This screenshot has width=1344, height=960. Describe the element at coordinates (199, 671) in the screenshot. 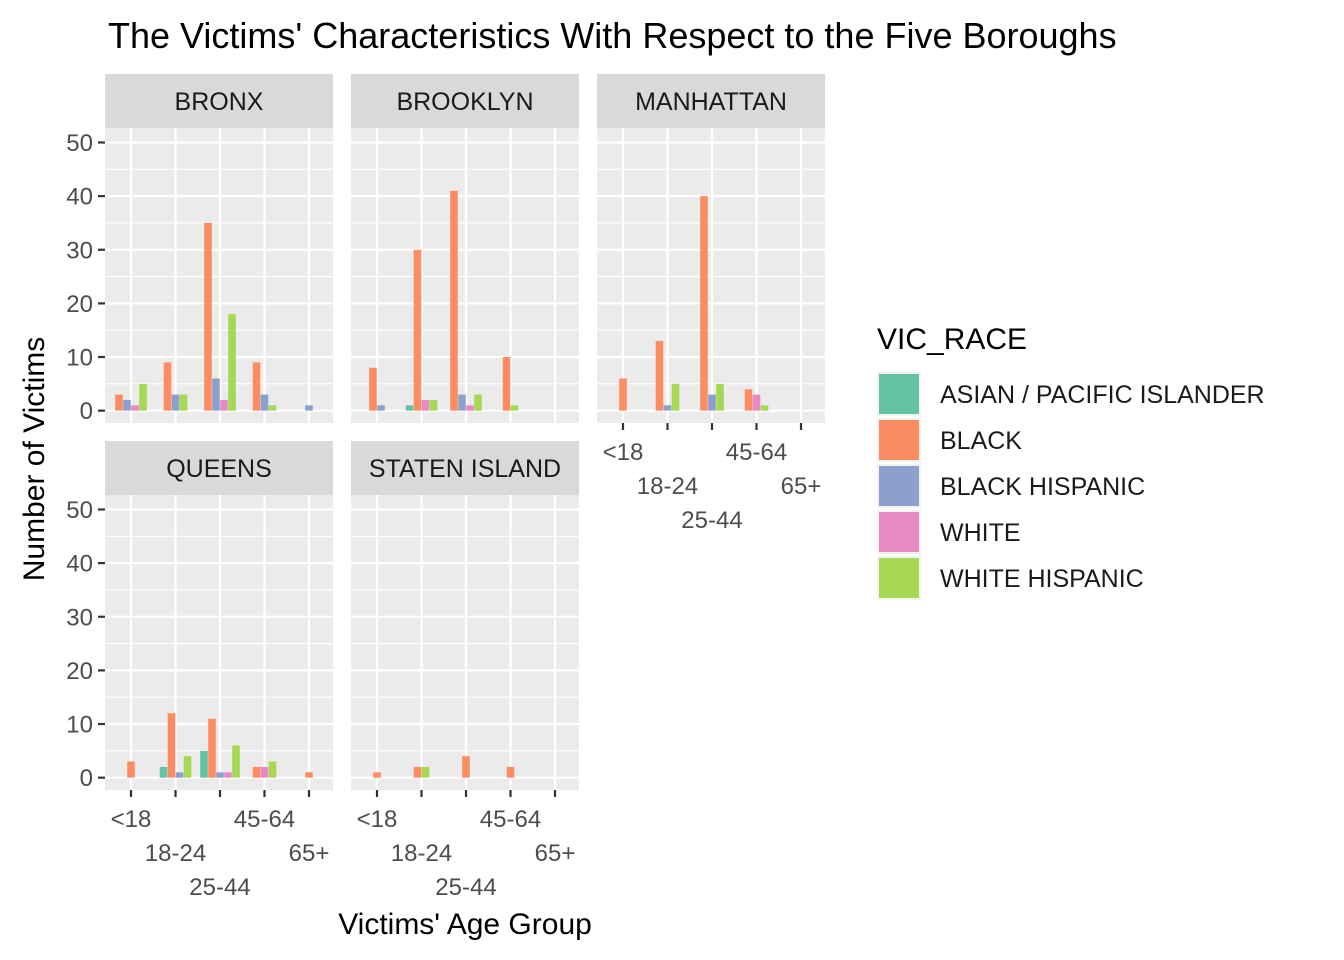

I see `facet-panel-queens: QUEENS 0 10 20 30 40 50 <18 18-24 25-44 45-64 65+` at that location.